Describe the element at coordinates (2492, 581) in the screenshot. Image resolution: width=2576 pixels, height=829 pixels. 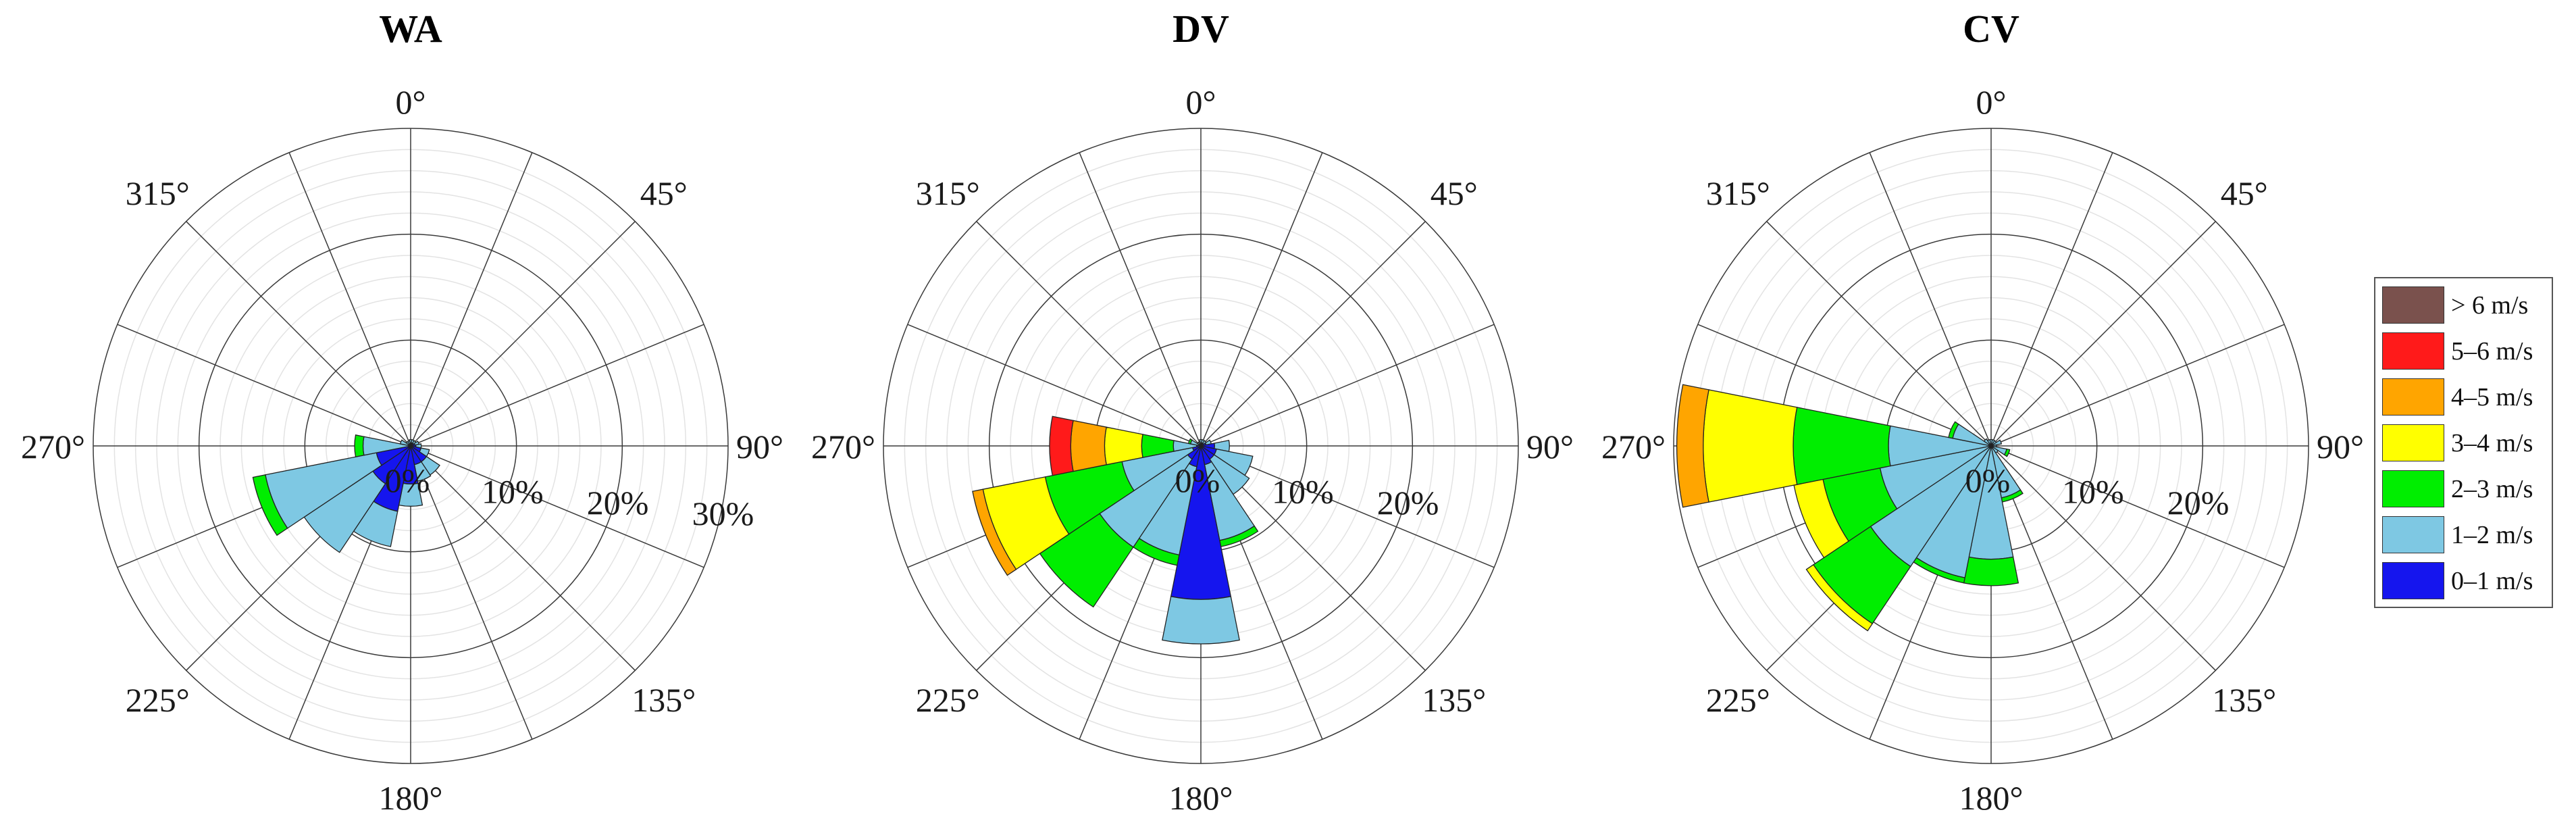
I see `legend-label: 0–1 m/s` at that location.